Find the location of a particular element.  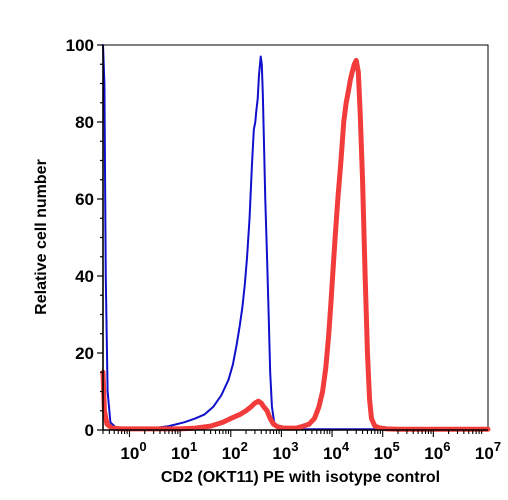

x-tick-label: 10³ is located at coordinates (285, 451).